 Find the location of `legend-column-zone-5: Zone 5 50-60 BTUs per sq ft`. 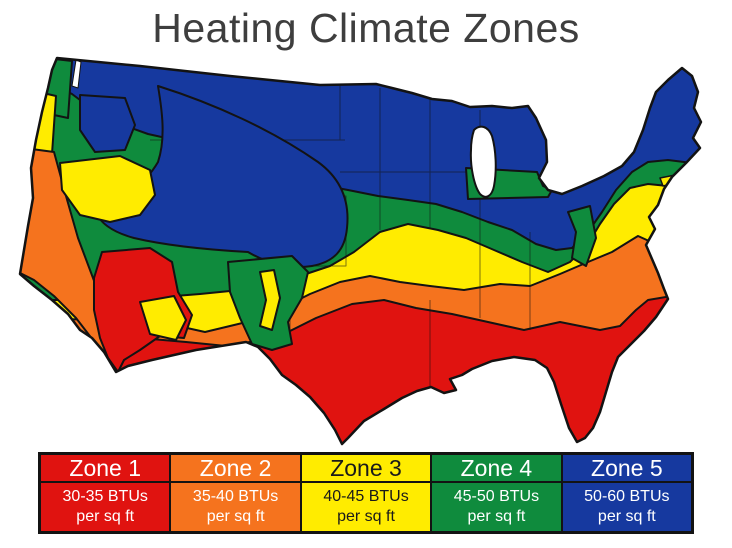

legend-column-zone-5: Zone 5 50-60 BTUs per sq ft is located at coordinates (627, 493).